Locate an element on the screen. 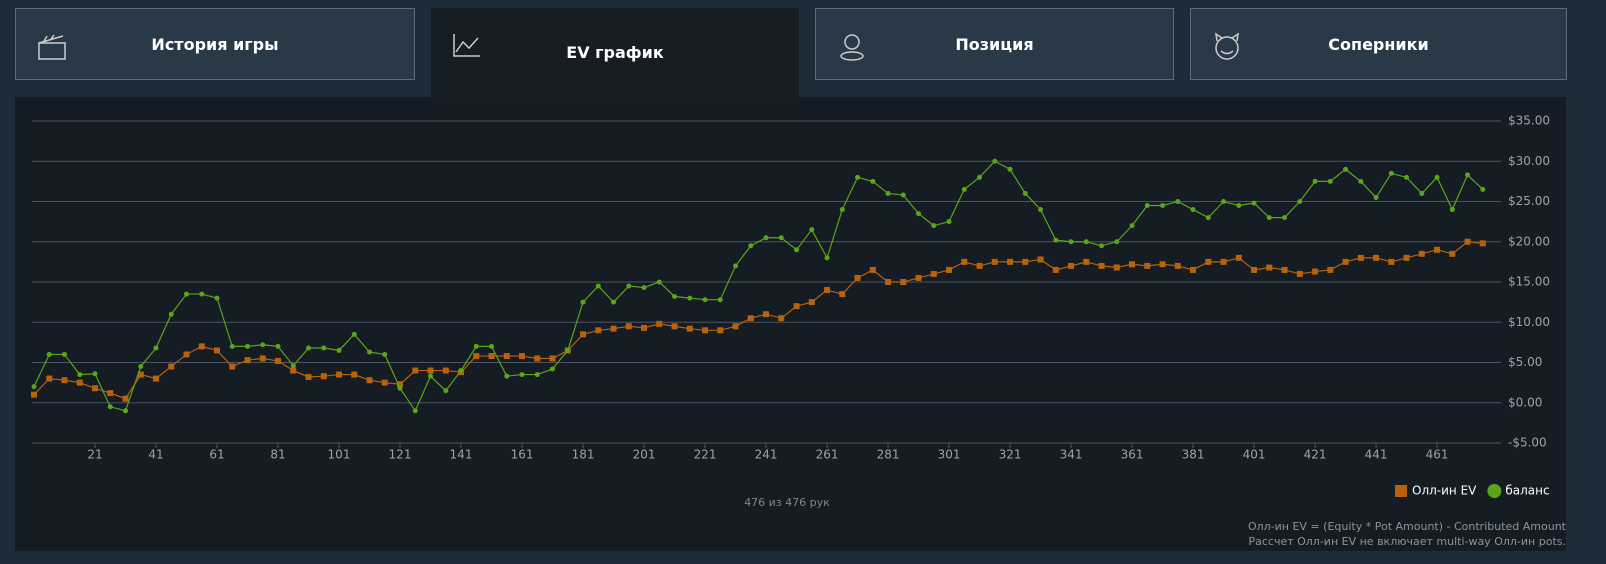  tab-history: История игры is located at coordinates (215, 44).